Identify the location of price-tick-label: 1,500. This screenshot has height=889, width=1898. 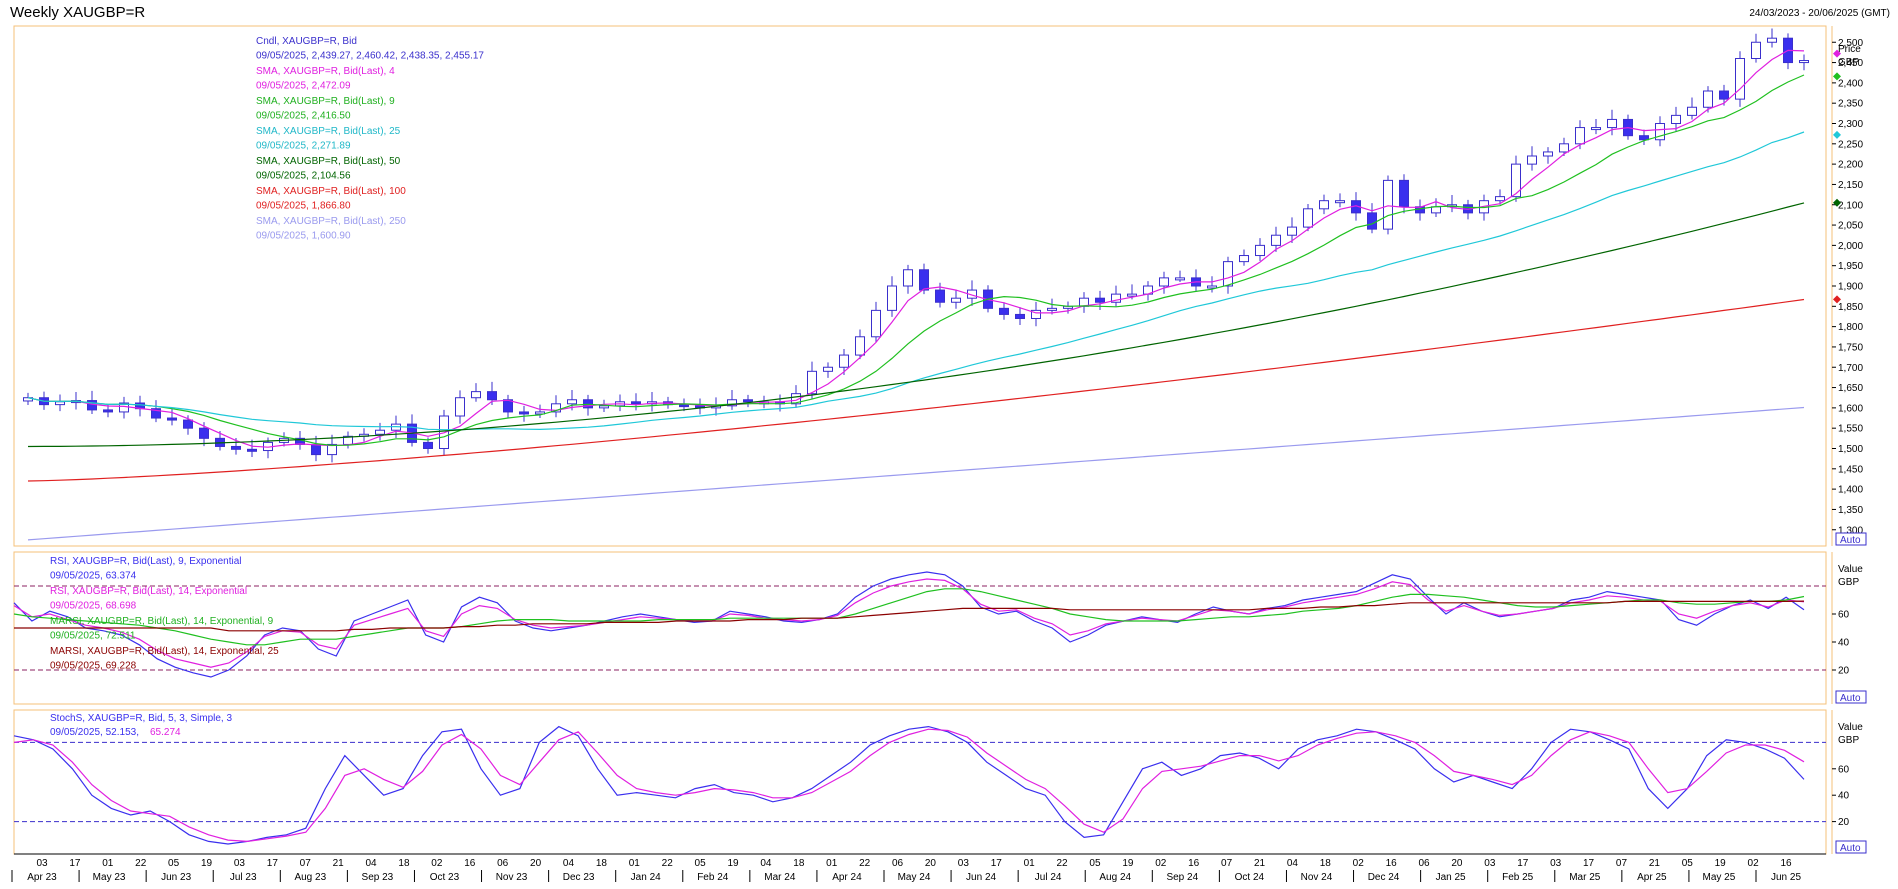
(1850, 449).